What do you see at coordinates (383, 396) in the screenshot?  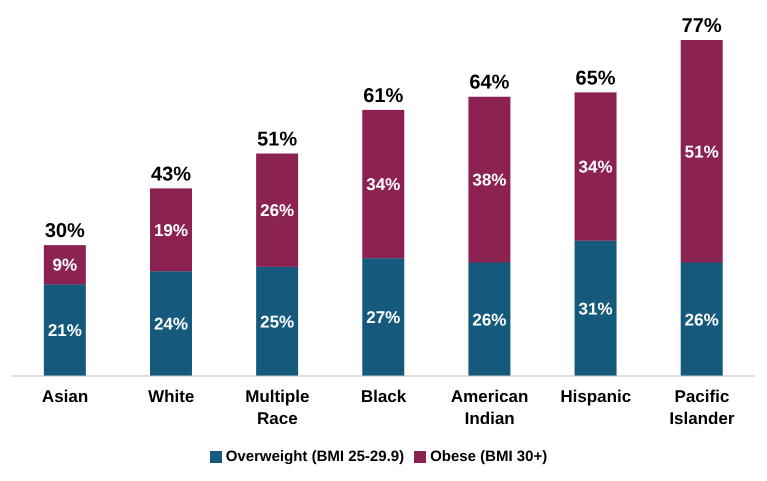 I see `x-tick-label: Black` at bounding box center [383, 396].